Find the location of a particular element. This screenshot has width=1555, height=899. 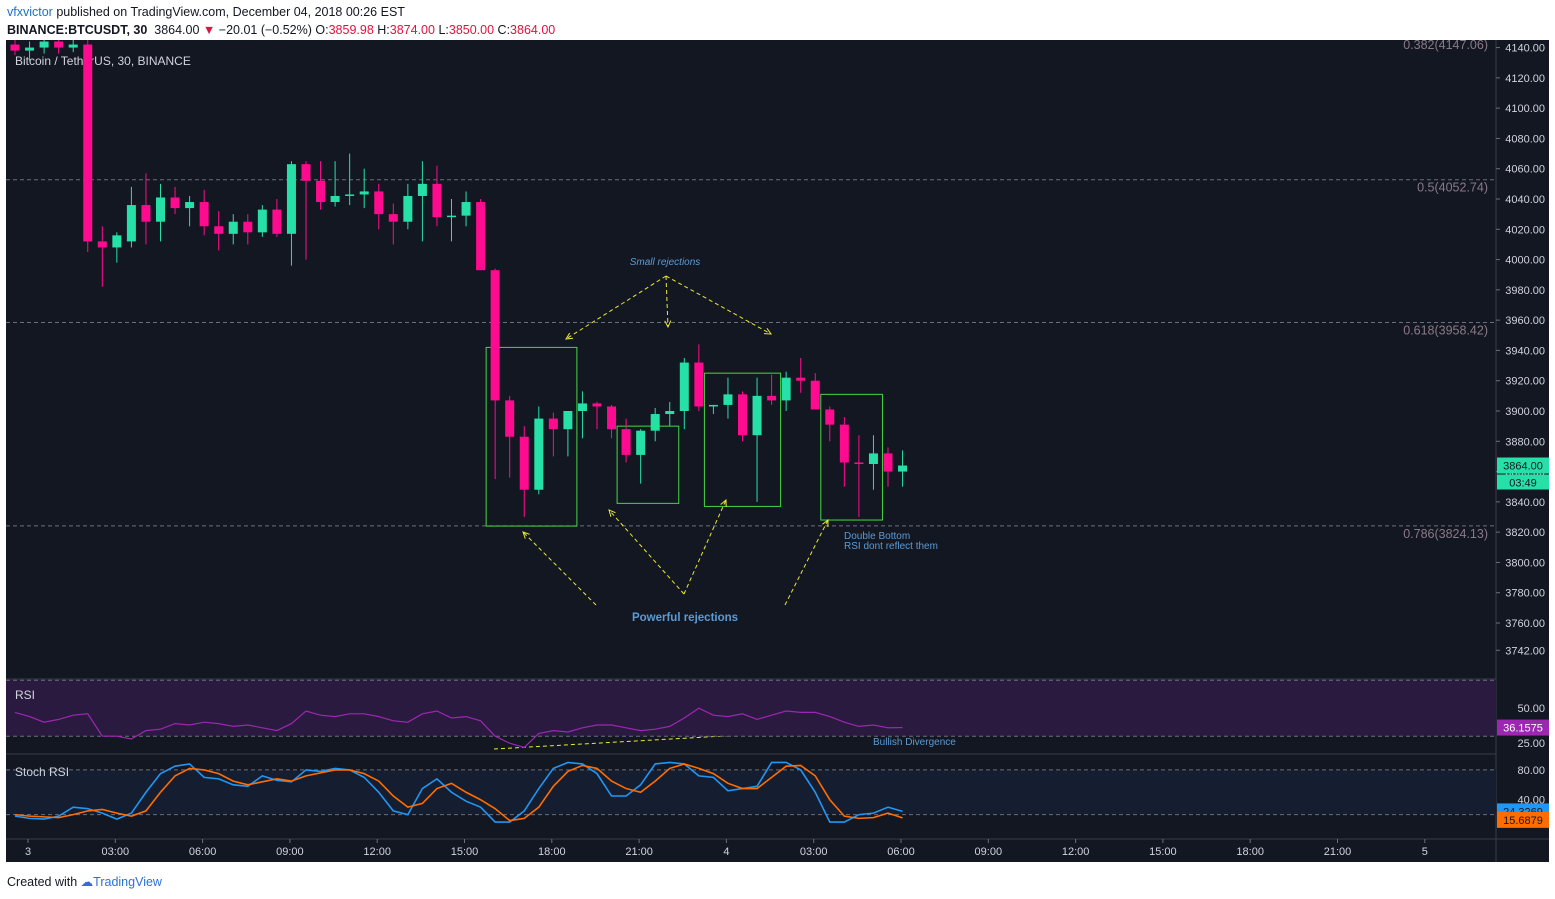

countdown-label: 03:49 is located at coordinates (1523, 484).